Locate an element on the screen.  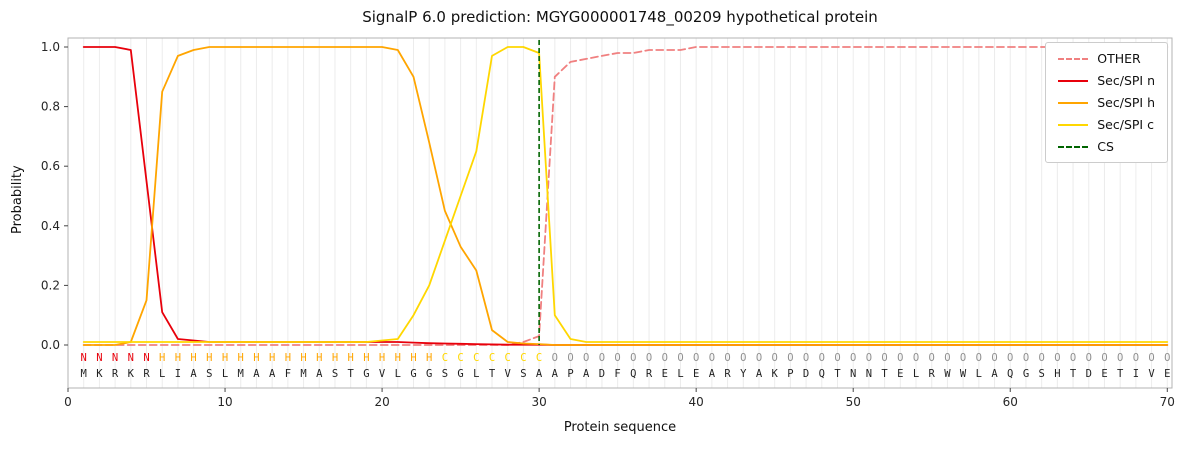
x-tick-label: 10 is located at coordinates (224, 402).